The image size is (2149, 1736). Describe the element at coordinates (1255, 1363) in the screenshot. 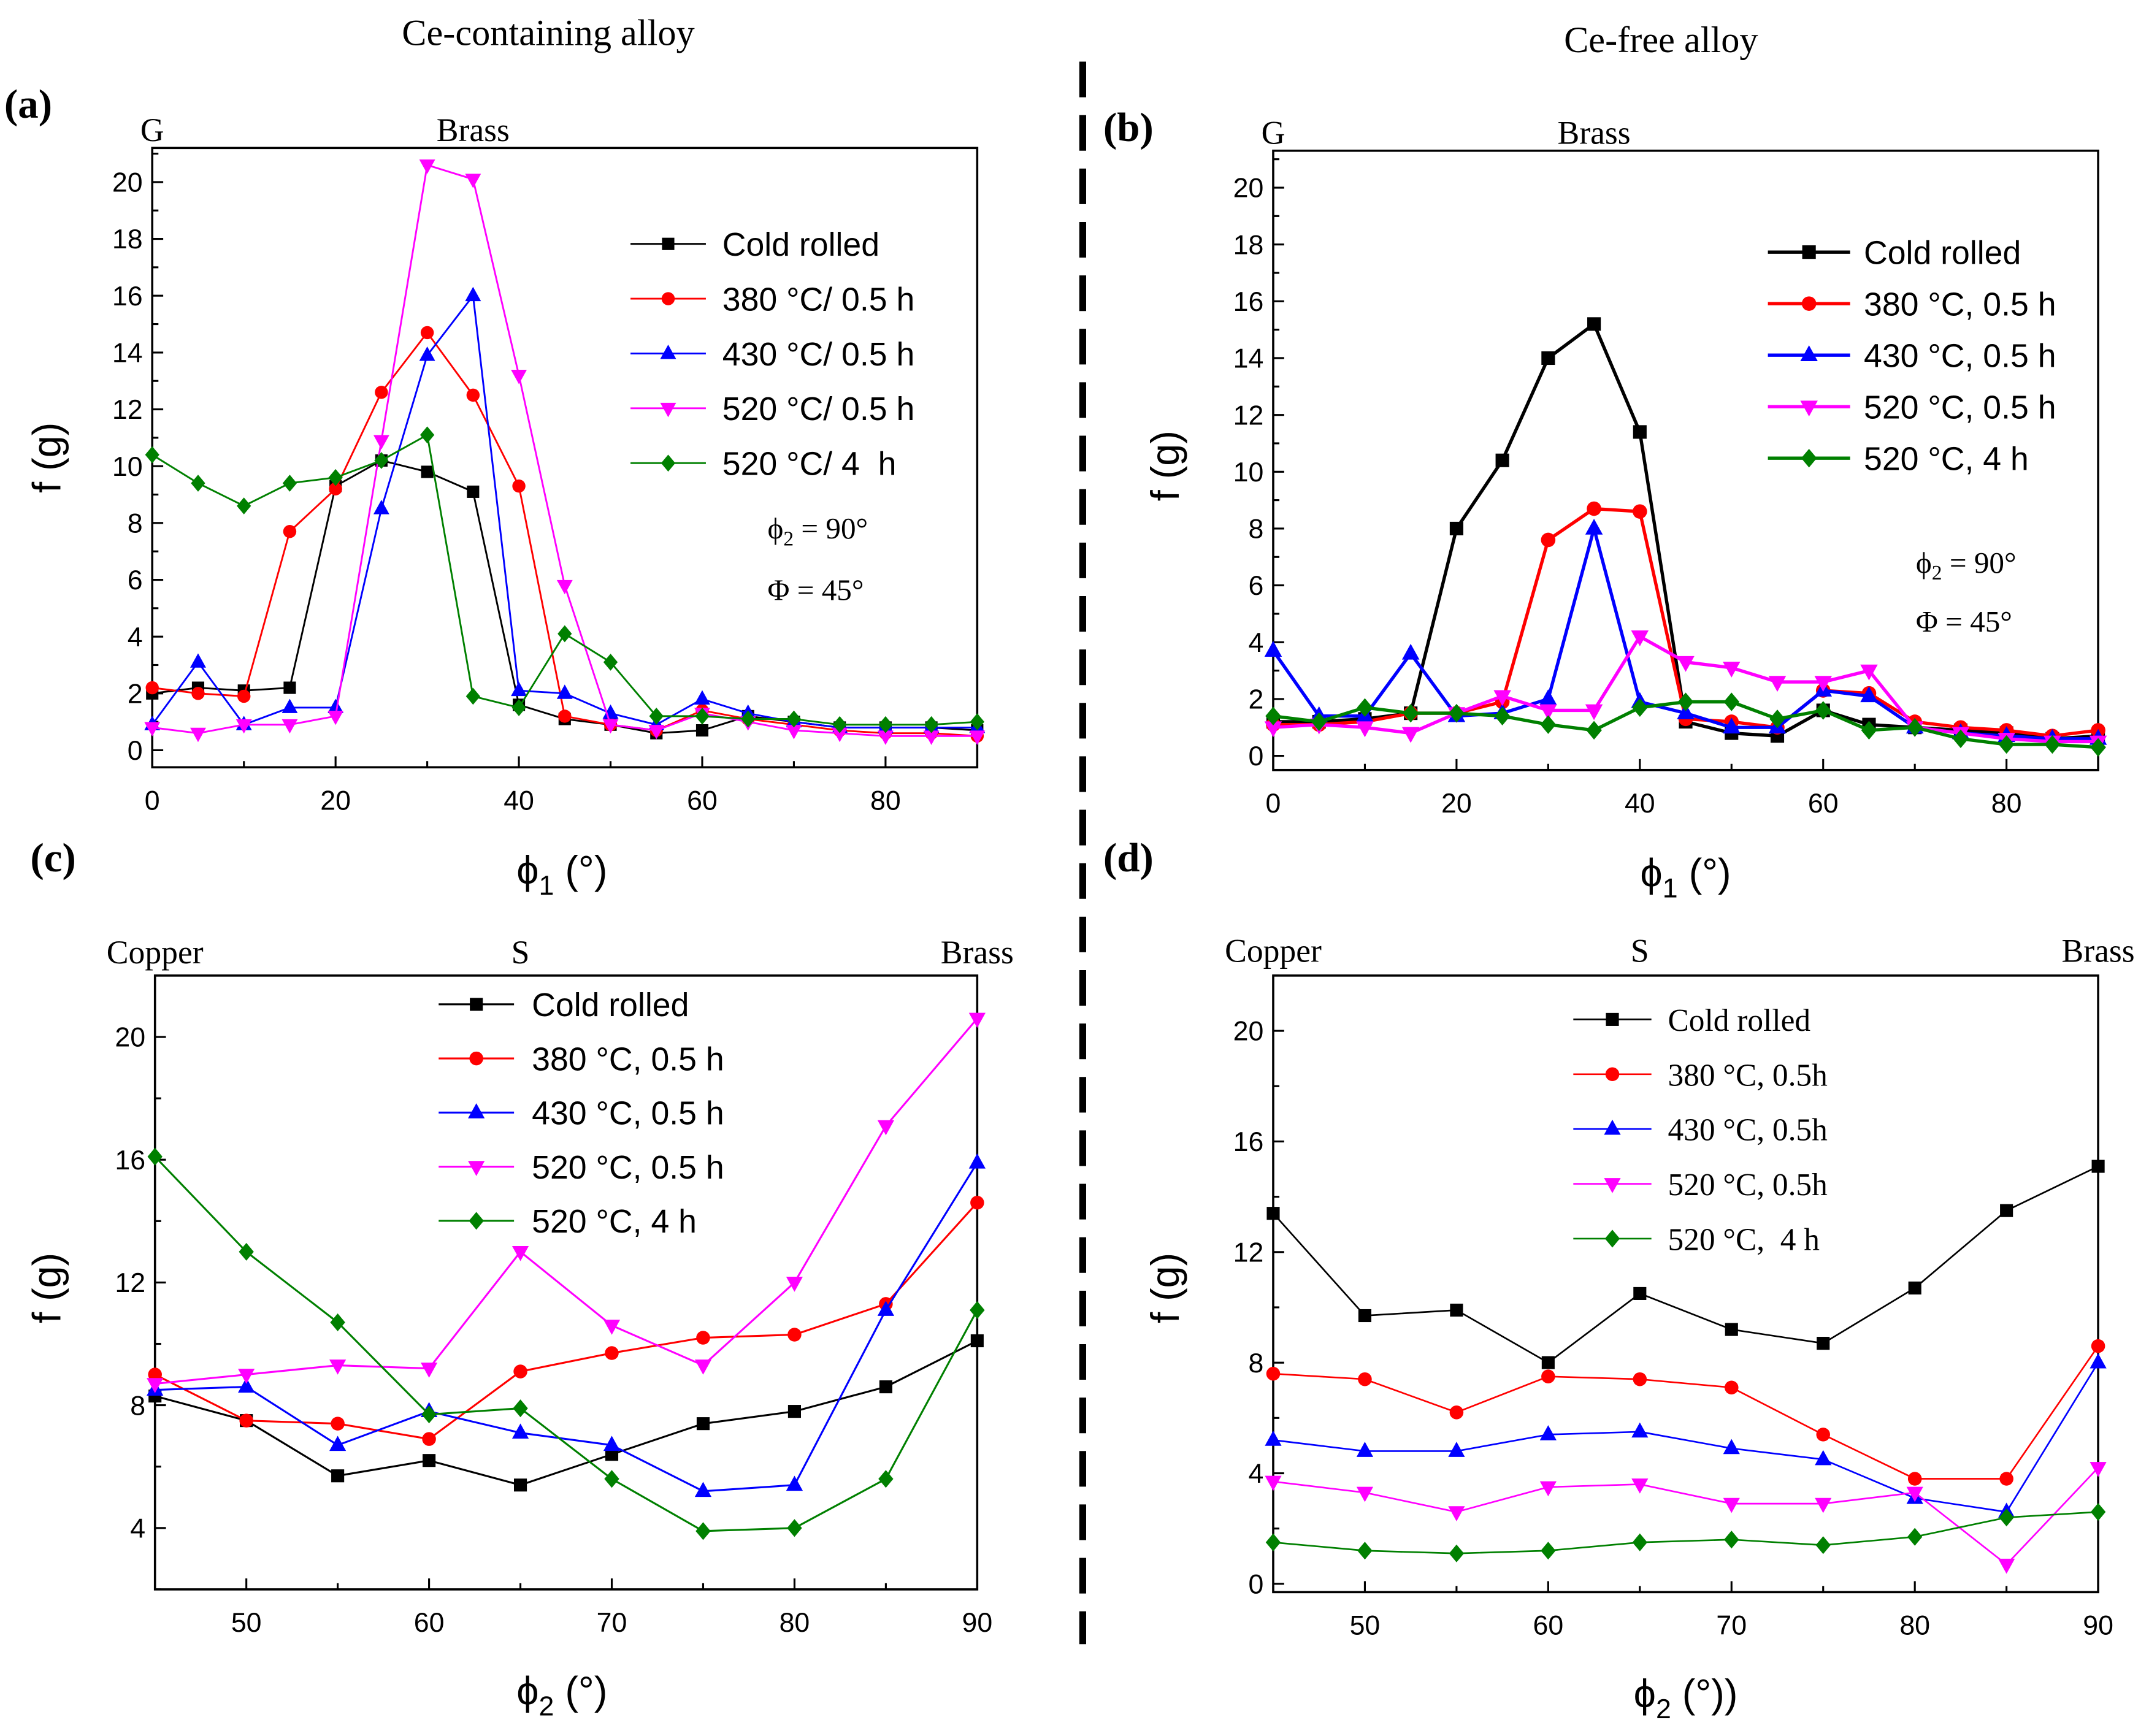

I see `panel-d-ytick-label: 8` at that location.